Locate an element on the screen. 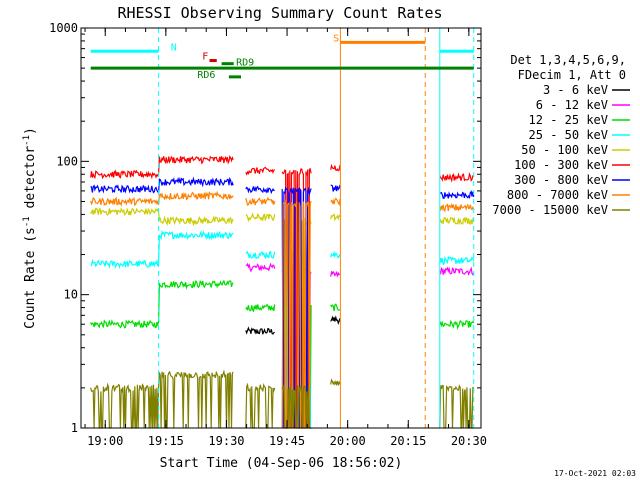  legend-label-2: 12 - 25 keV is located at coordinates (568, 120).